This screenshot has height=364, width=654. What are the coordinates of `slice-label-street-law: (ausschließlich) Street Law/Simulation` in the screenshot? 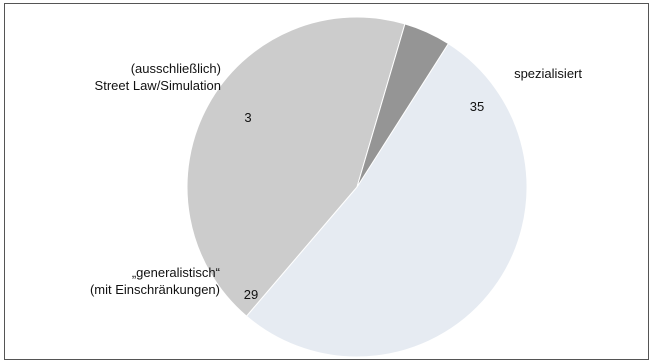 It's located at (158, 77).